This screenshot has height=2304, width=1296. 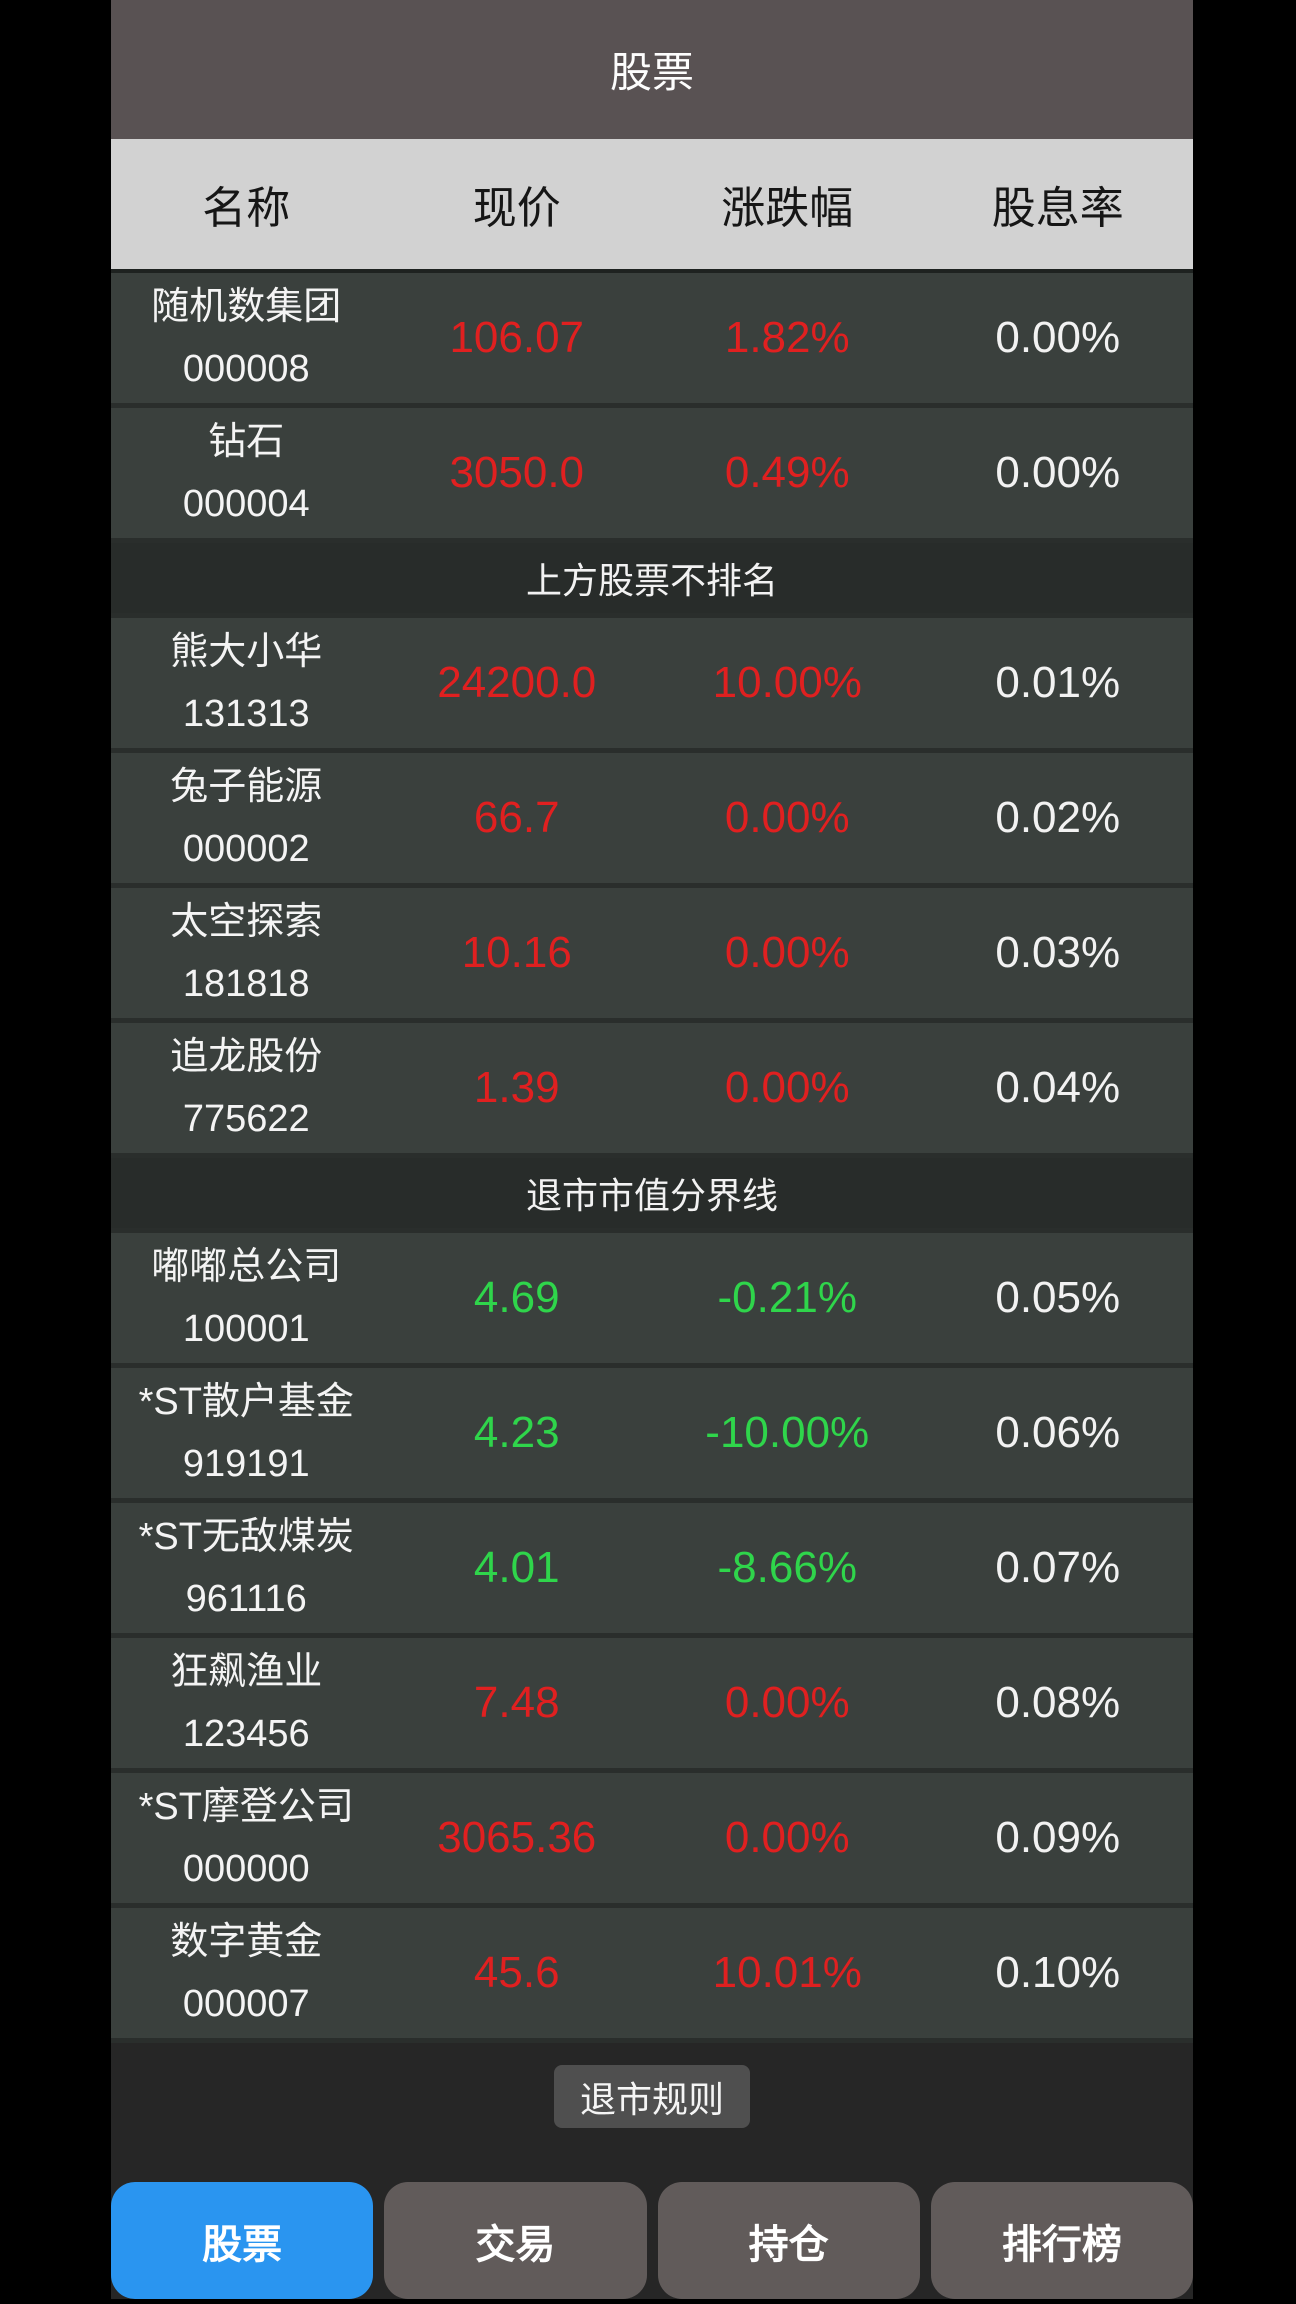 What do you see at coordinates (246, 1433) in the screenshot?
I see `stock-name-cell: *ST散户基金 919191` at bounding box center [246, 1433].